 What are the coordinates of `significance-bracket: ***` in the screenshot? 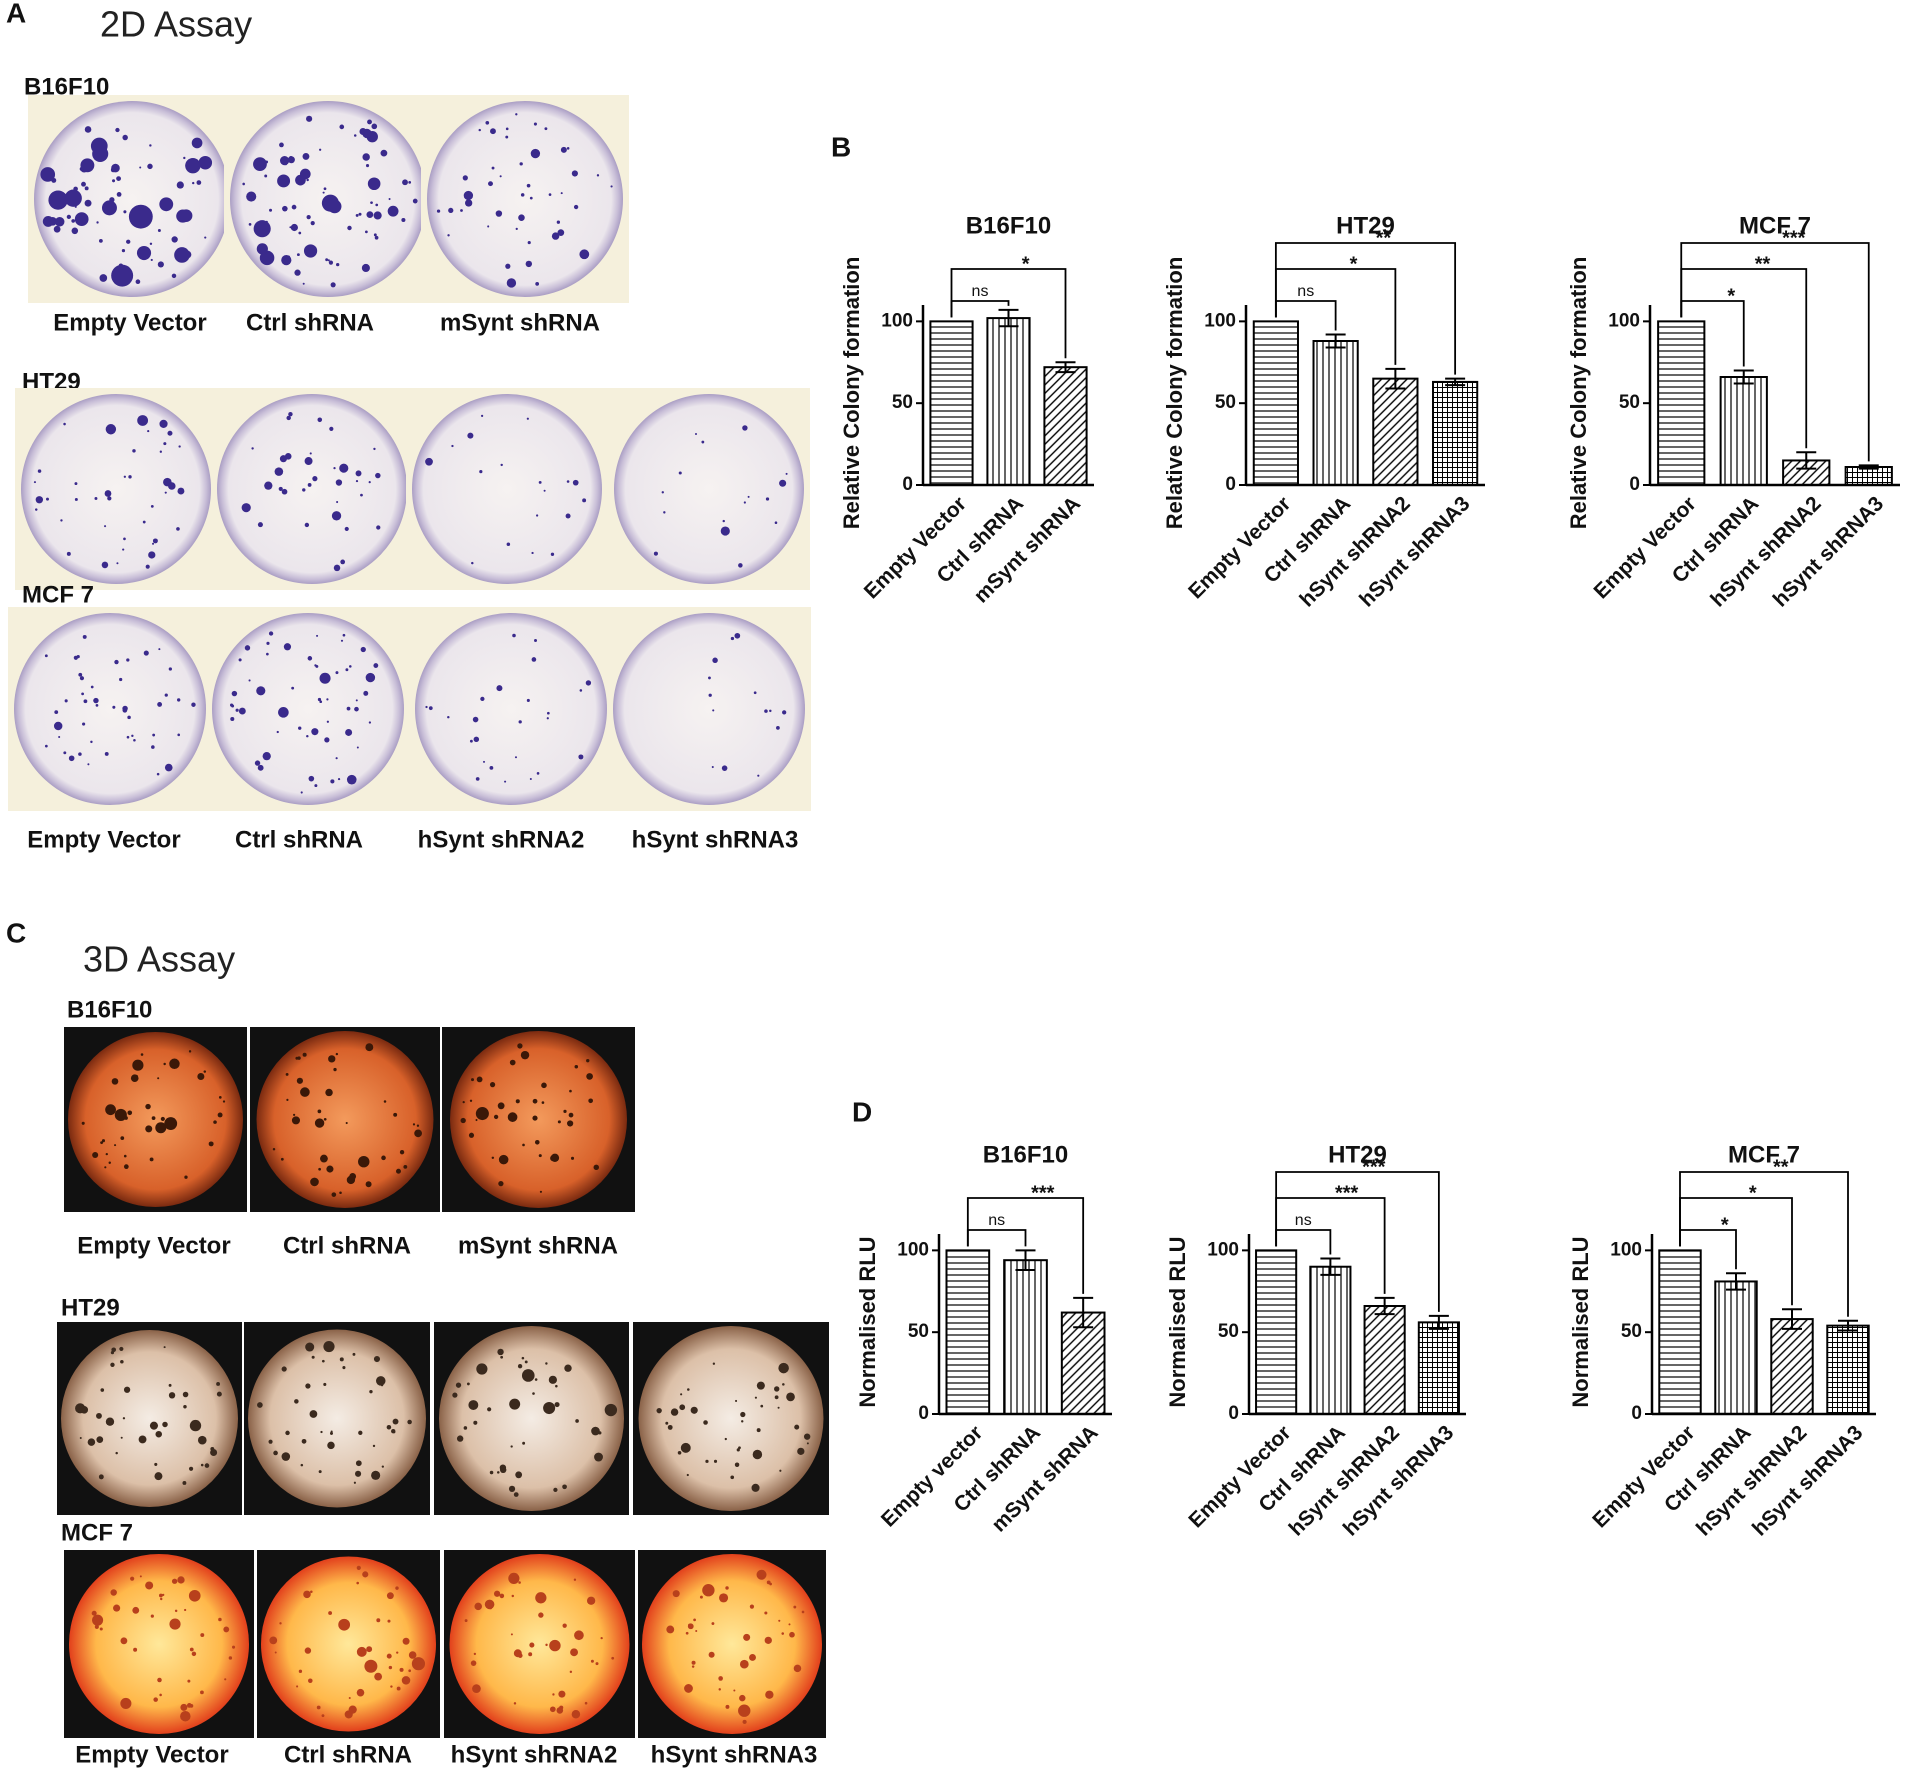 It's located at (1357, 1234).